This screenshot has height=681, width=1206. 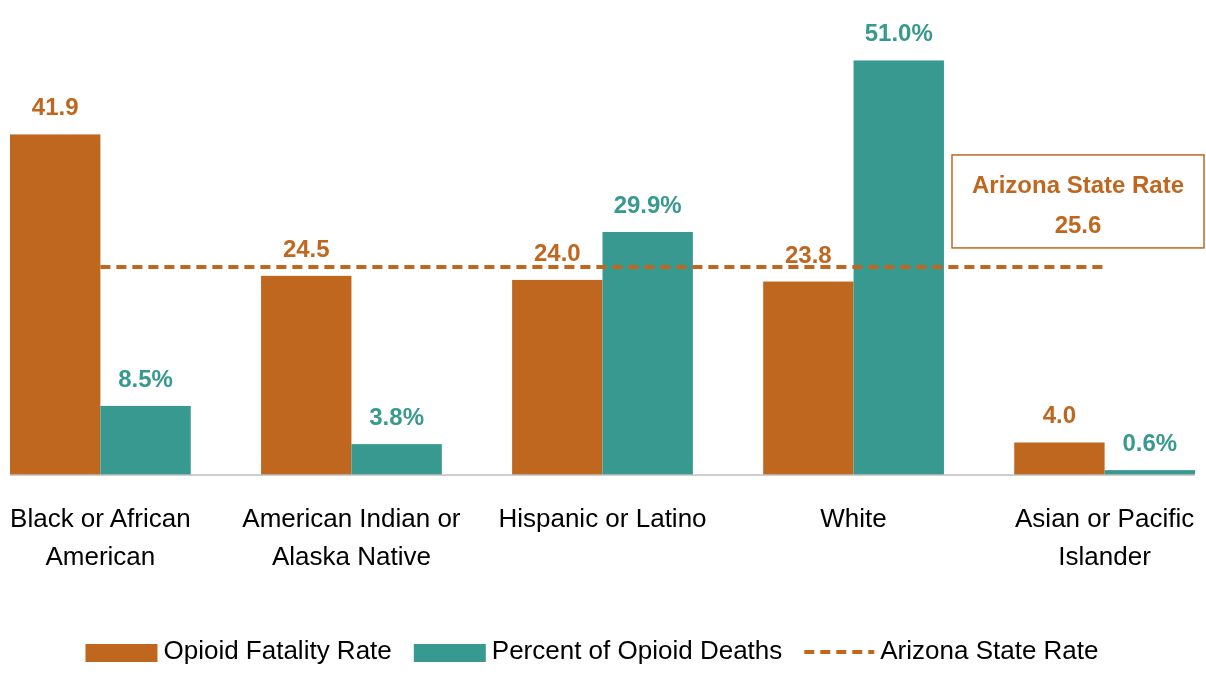 I want to click on data-label: 29.9%, so click(x=647, y=204).